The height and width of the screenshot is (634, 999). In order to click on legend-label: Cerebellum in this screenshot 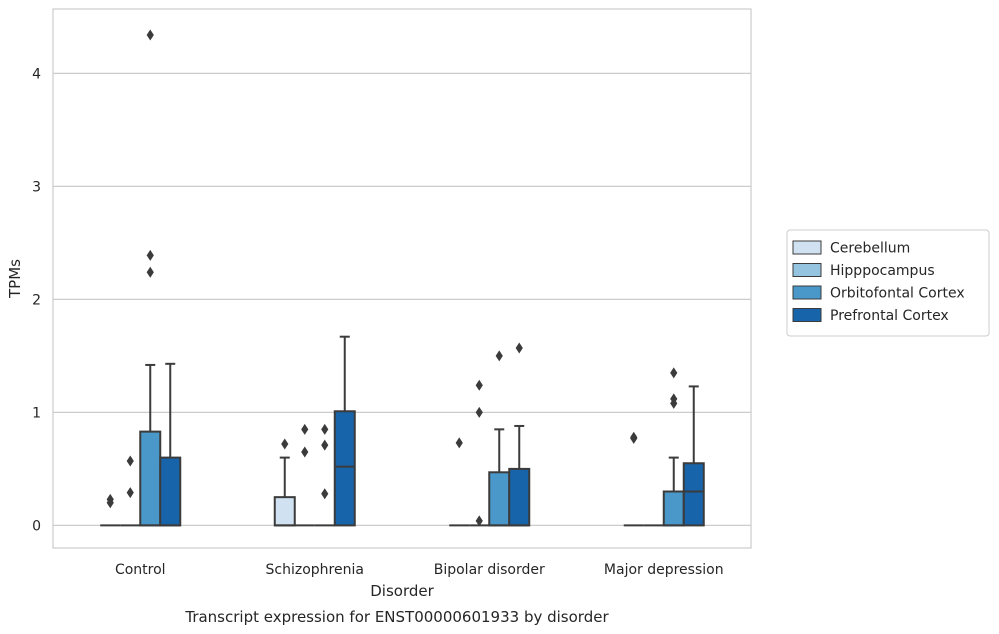, I will do `click(870, 249)`.